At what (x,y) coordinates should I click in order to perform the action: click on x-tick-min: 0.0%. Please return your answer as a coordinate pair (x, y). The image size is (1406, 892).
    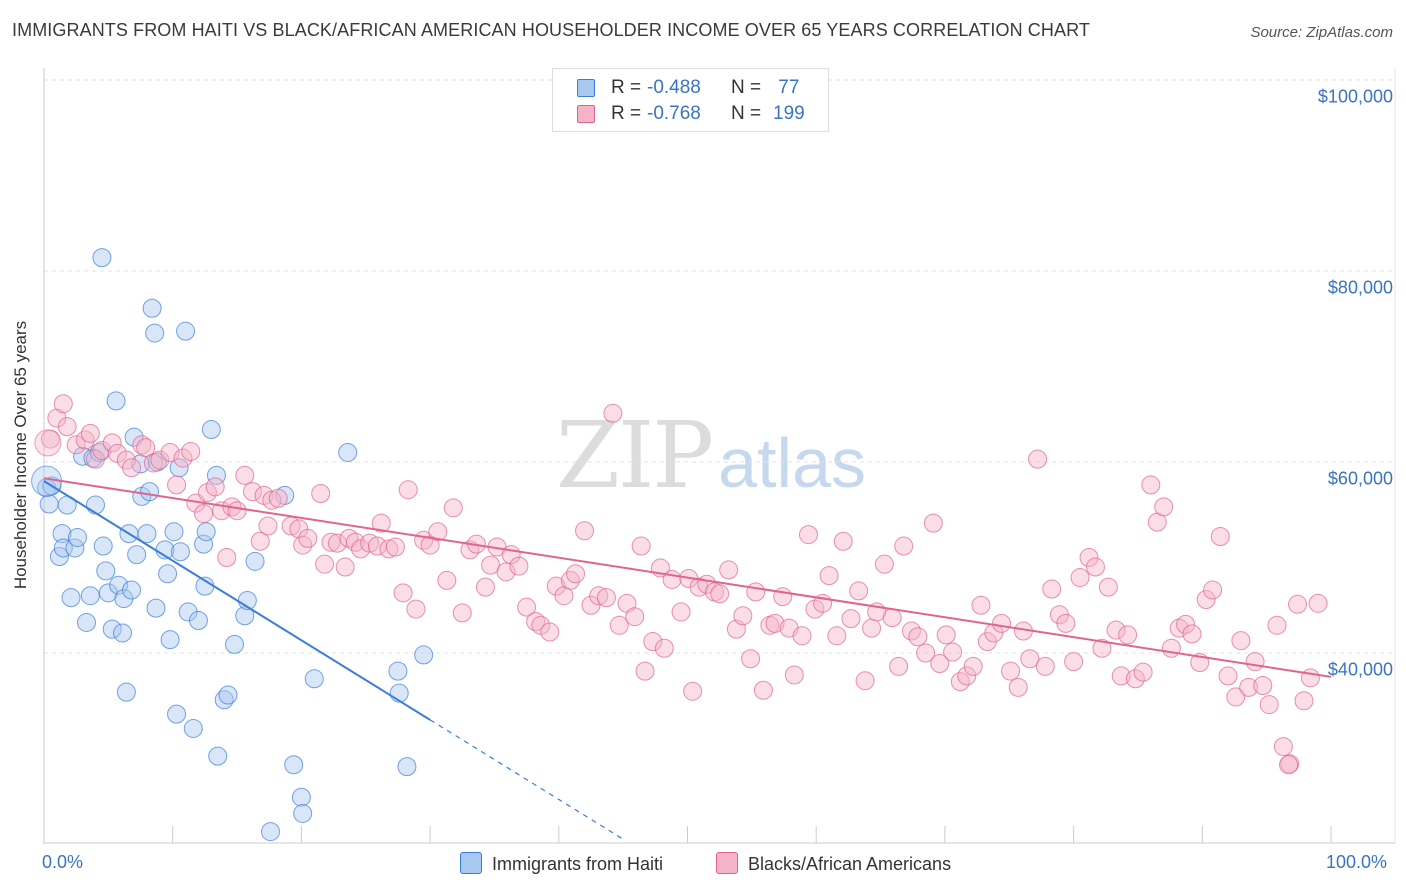
    Looking at the image, I should click on (63, 862).